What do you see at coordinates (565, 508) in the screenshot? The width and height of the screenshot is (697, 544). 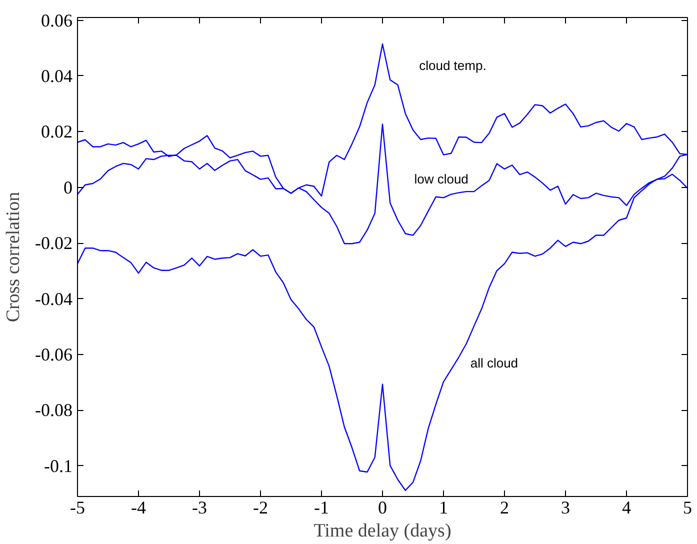 I see `x-tick-label: 3` at bounding box center [565, 508].